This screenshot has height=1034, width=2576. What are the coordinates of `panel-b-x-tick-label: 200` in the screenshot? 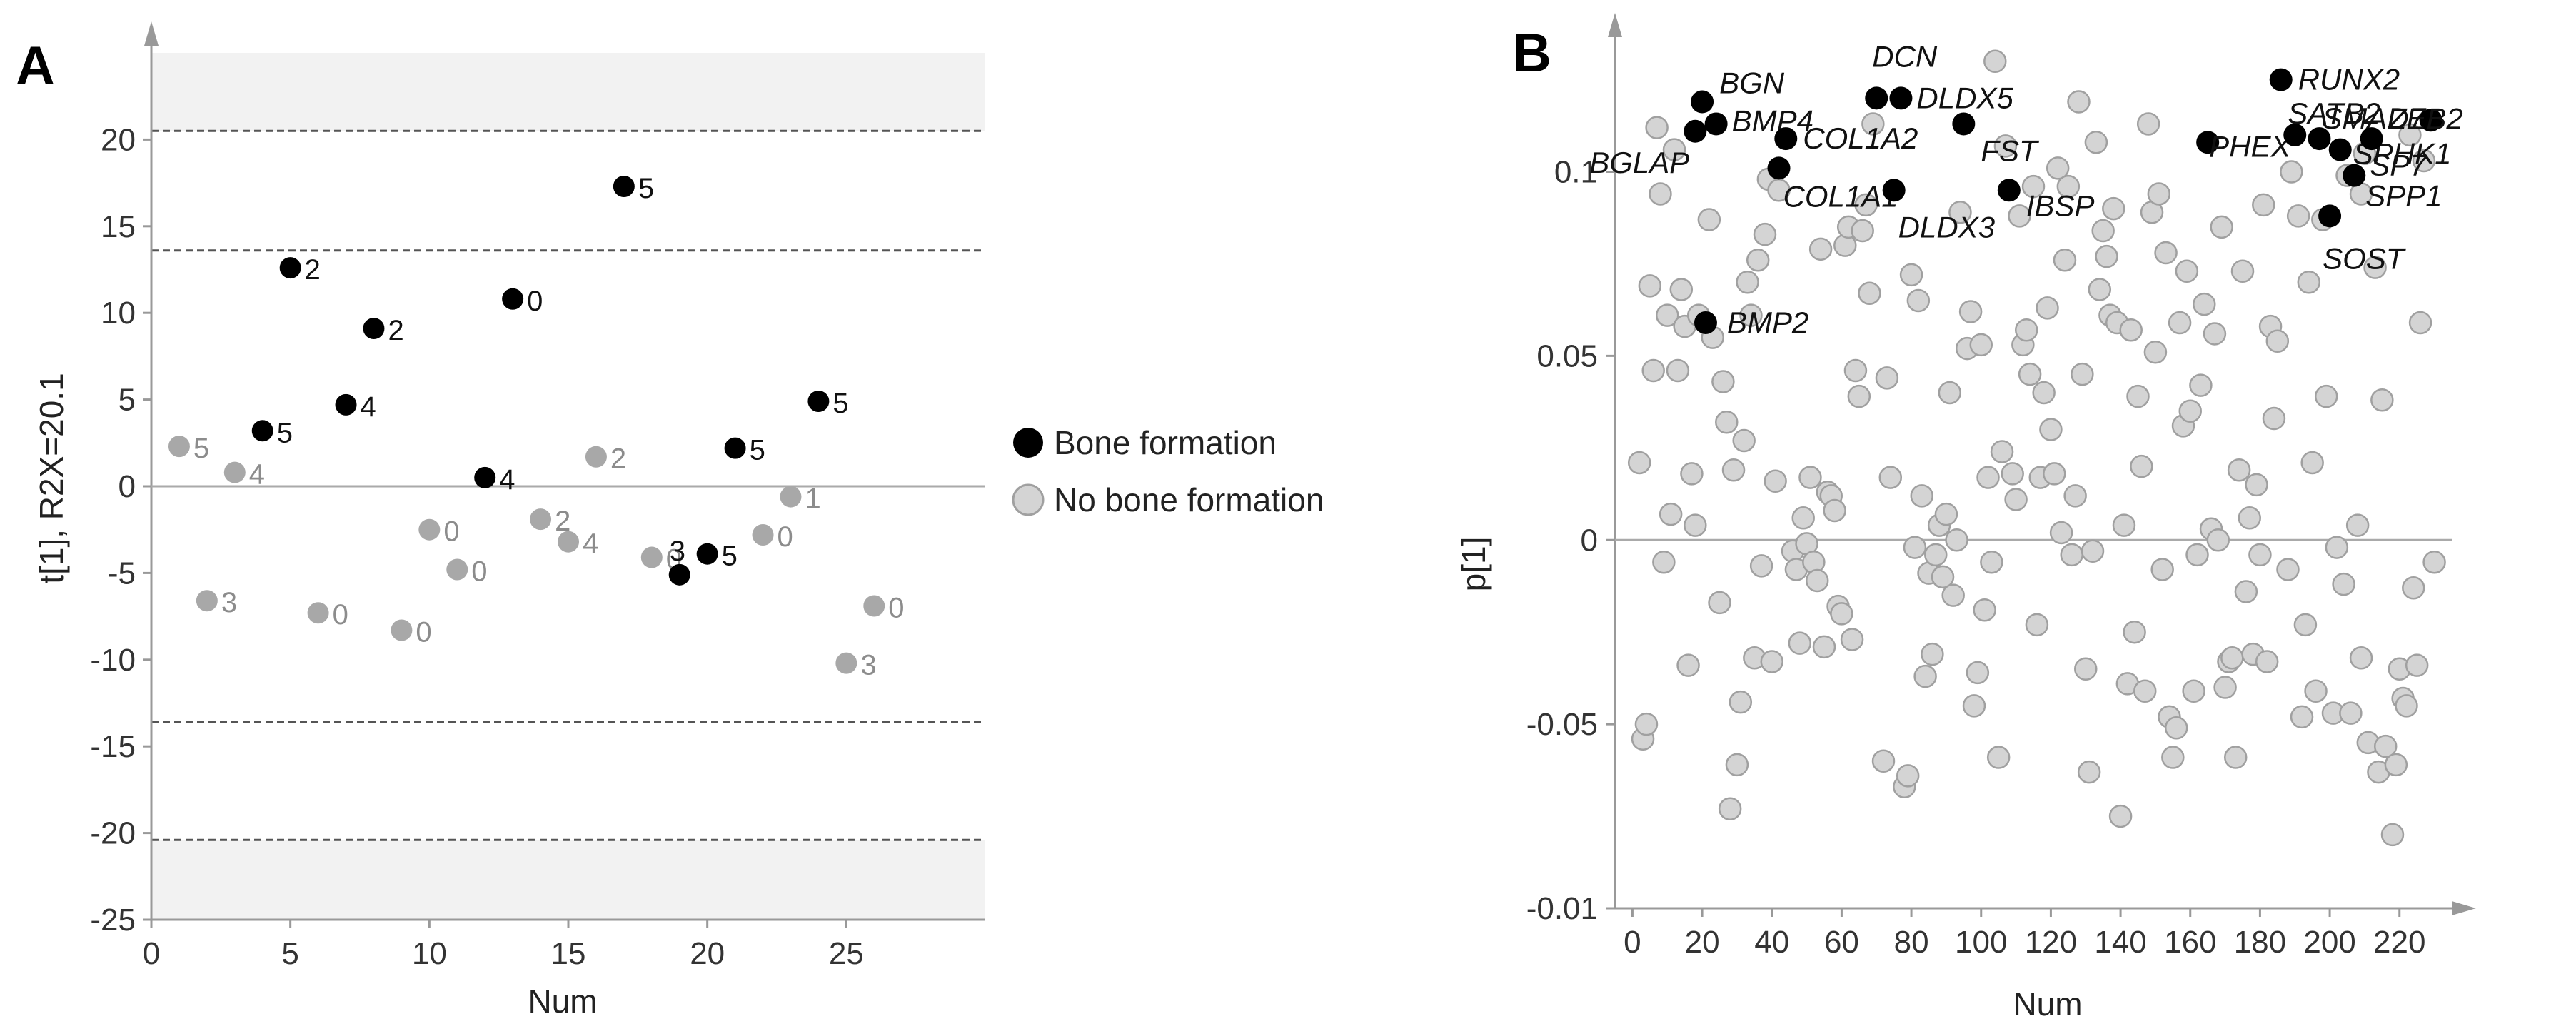 It's located at (2329, 942).